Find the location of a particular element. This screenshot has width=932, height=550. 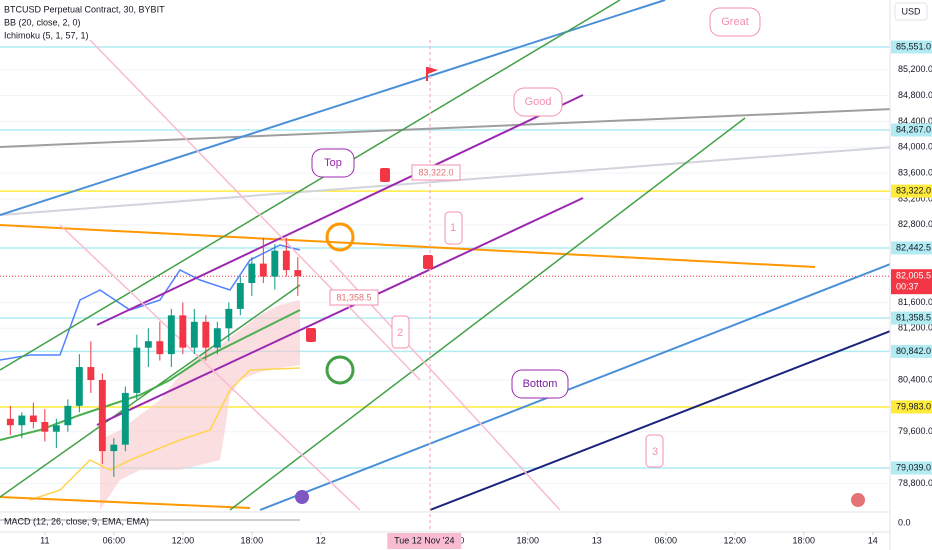

price-tag-label: 83,322.0 is located at coordinates (913, 190).